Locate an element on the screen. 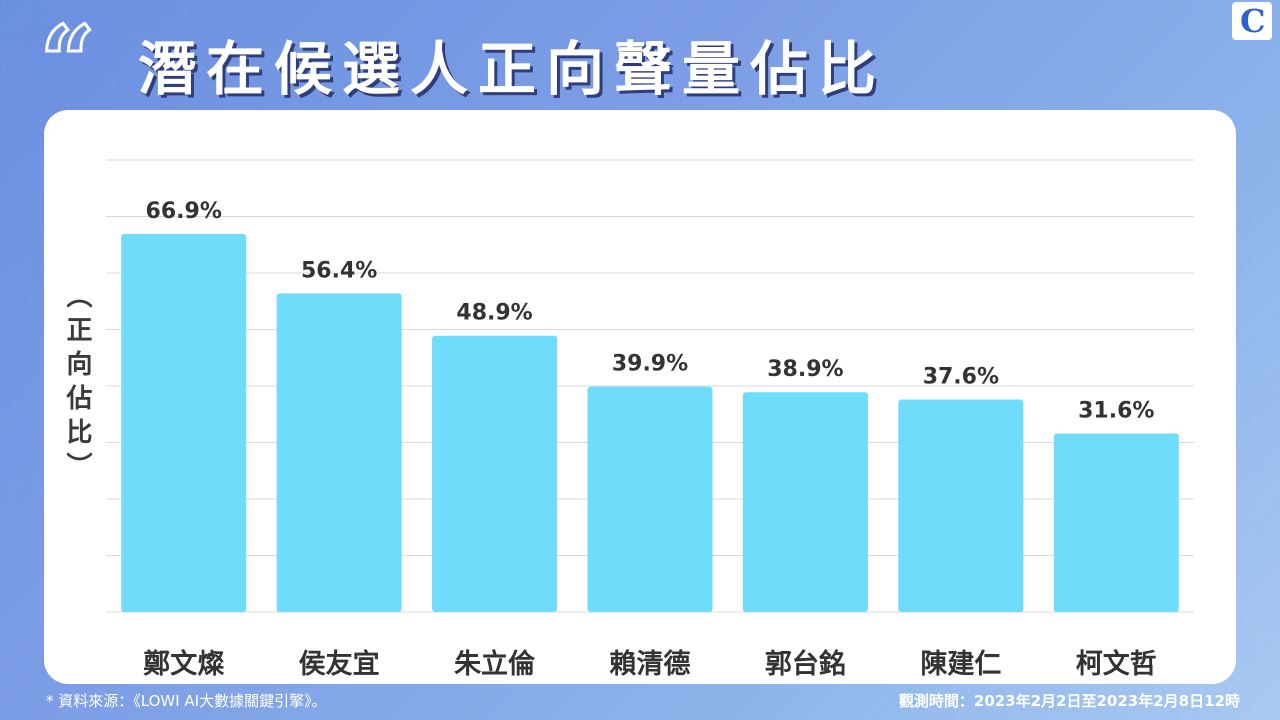  x-tick-label: 賴清德 is located at coordinates (650, 664).